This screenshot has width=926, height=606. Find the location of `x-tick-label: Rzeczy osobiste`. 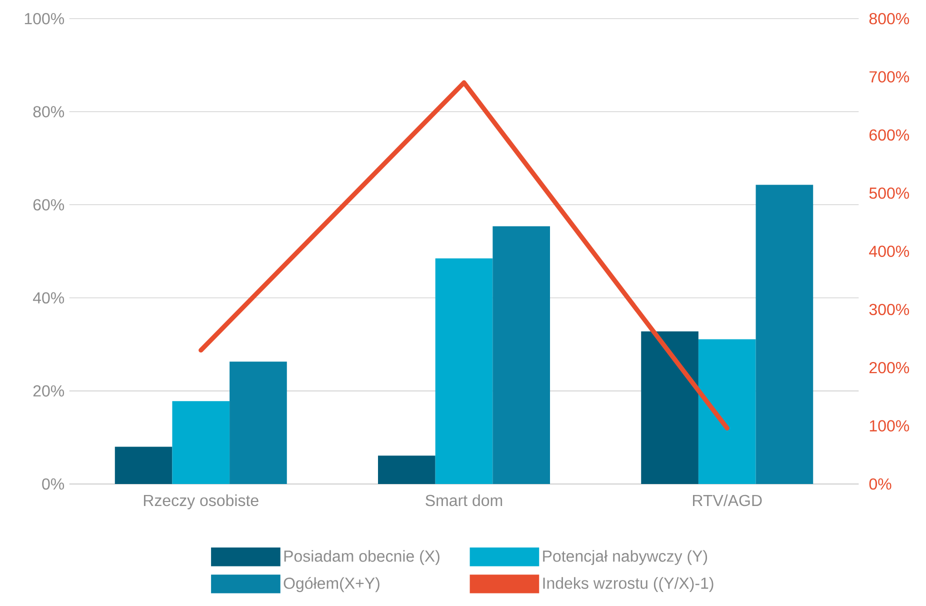

x-tick-label: Rzeczy osobiste is located at coordinates (201, 502).